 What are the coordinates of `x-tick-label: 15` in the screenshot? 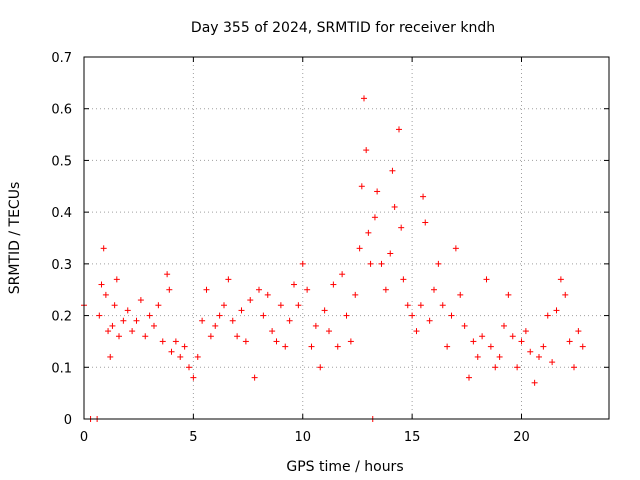 It's located at (412, 437).